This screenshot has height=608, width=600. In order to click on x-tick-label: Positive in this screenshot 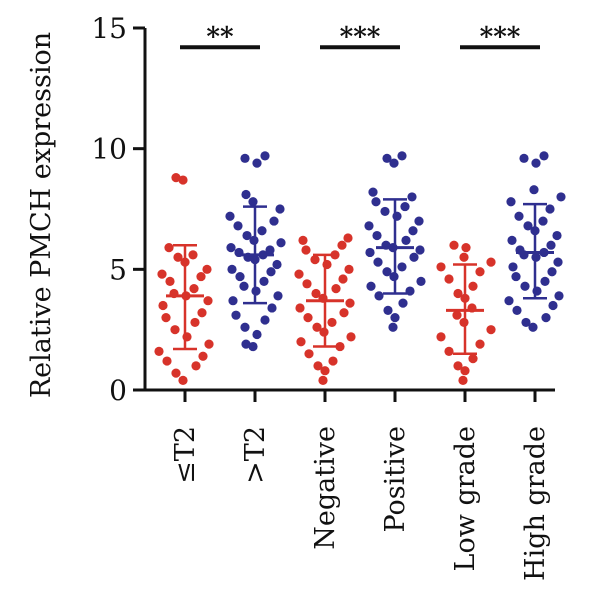, I will do `click(395, 479)`.